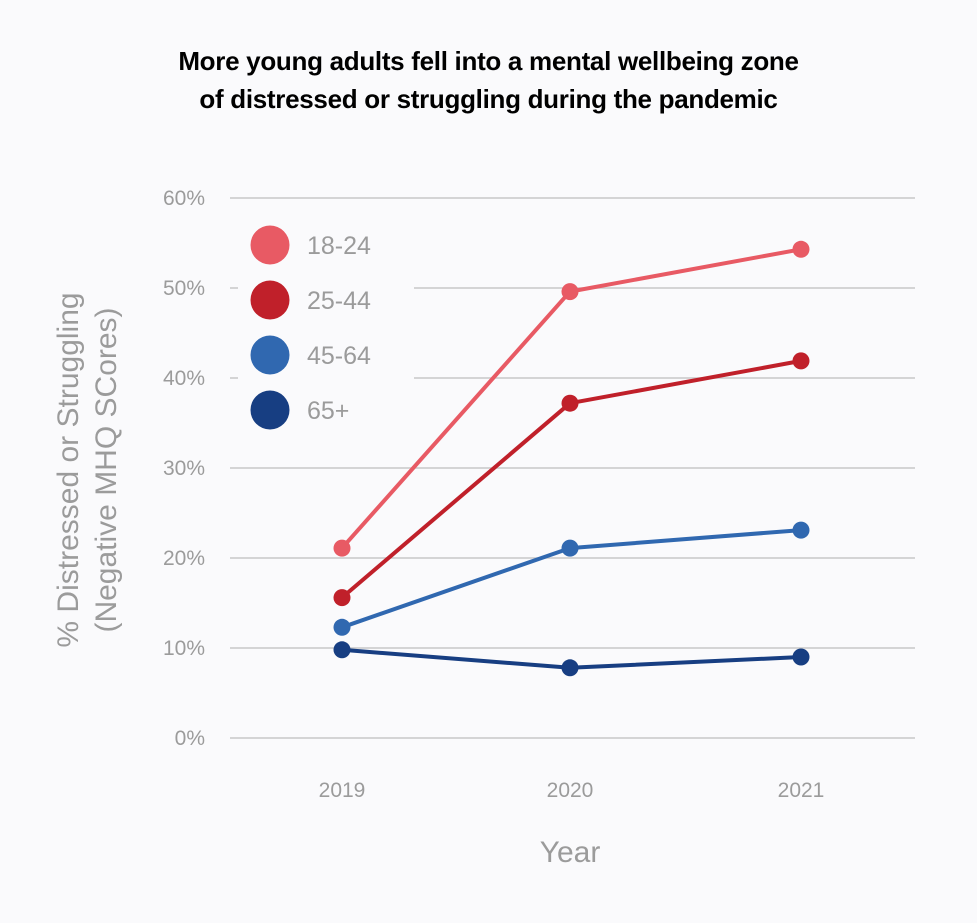  What do you see at coordinates (570, 852) in the screenshot?
I see `x-axis-label: Year` at bounding box center [570, 852].